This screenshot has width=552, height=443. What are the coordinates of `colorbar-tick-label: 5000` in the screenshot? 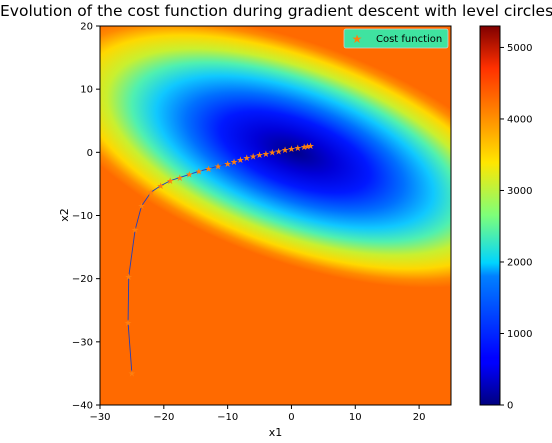 It's located at (519, 48).